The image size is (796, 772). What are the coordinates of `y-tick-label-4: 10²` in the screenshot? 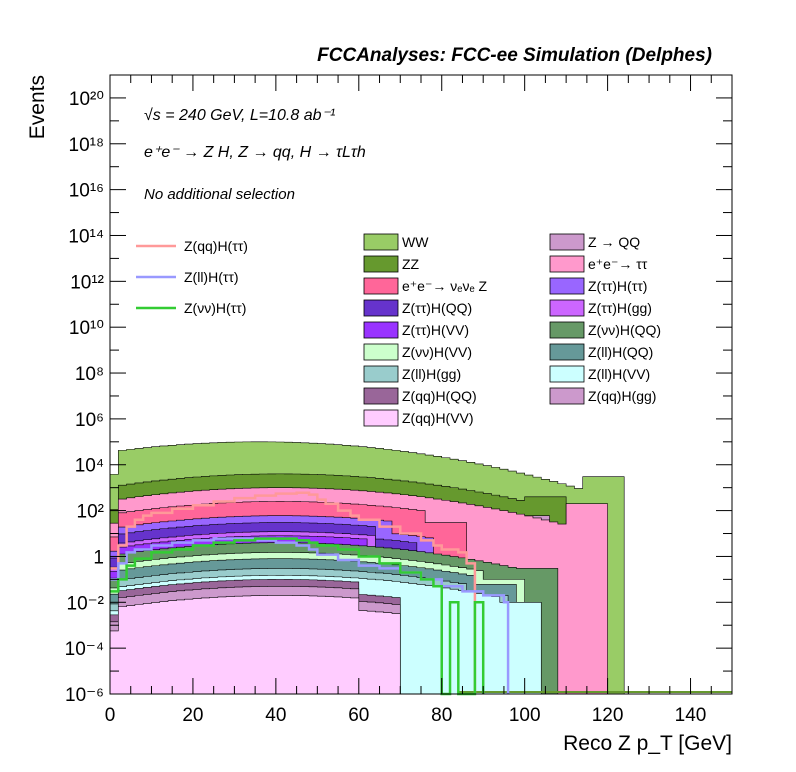 It's located at (90, 512).